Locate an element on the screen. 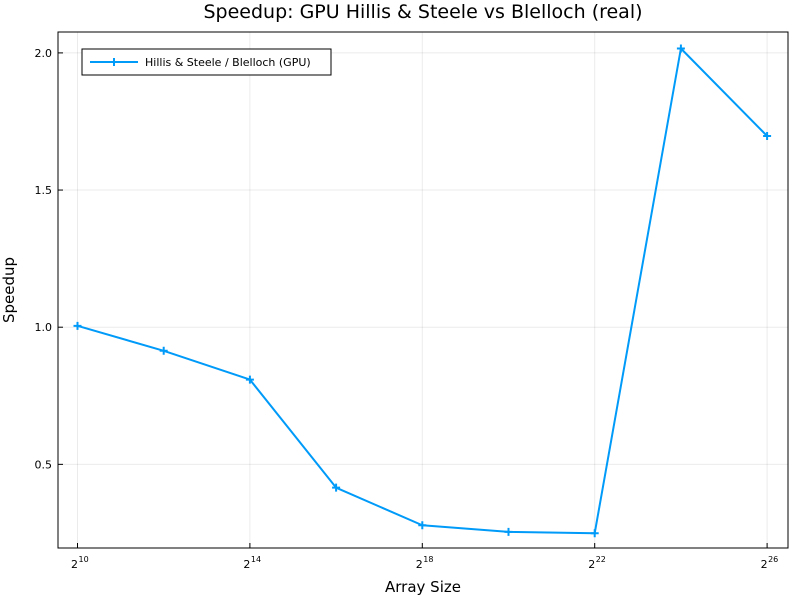 Image resolution: width=800 pixels, height=600 pixels. legend: Hillis & Steele / Blelloch (GPU) is located at coordinates (206, 62).